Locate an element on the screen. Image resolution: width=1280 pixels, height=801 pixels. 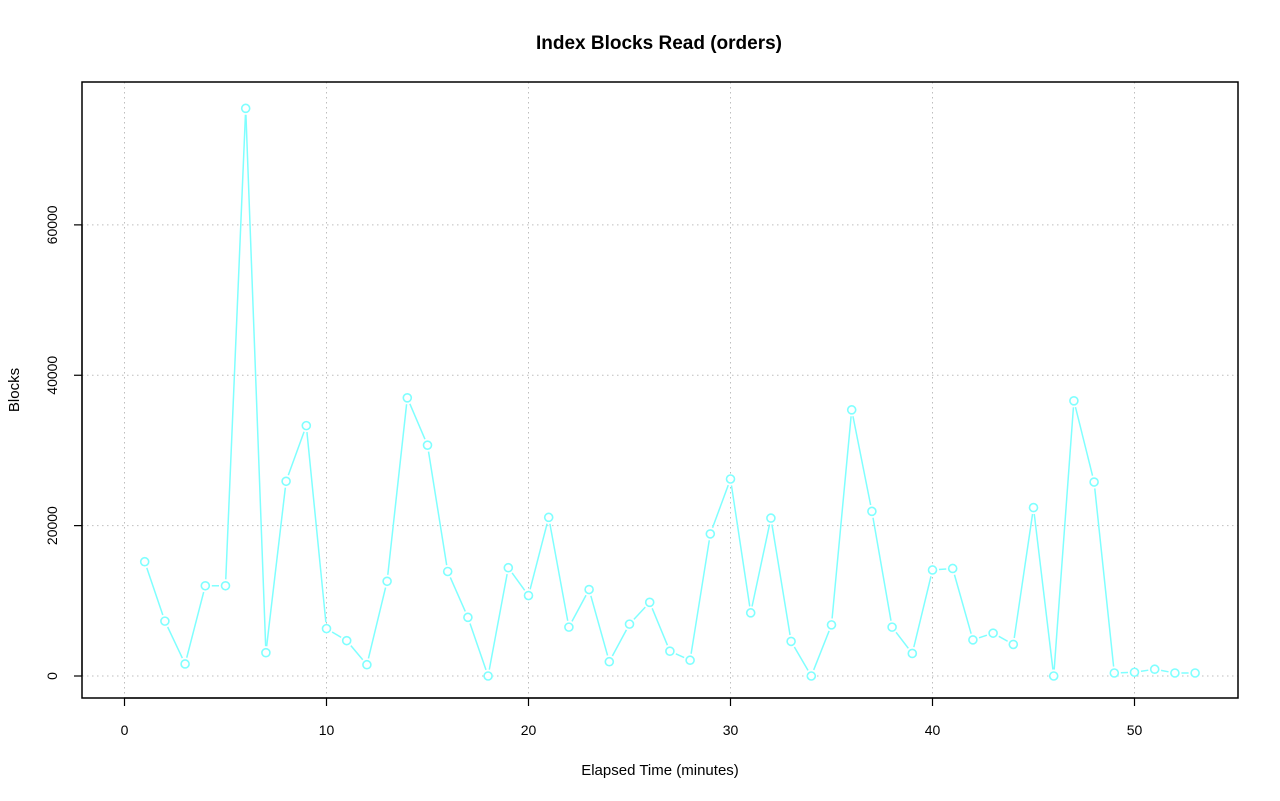
x-tick-label: 50 is located at coordinates (1135, 730).